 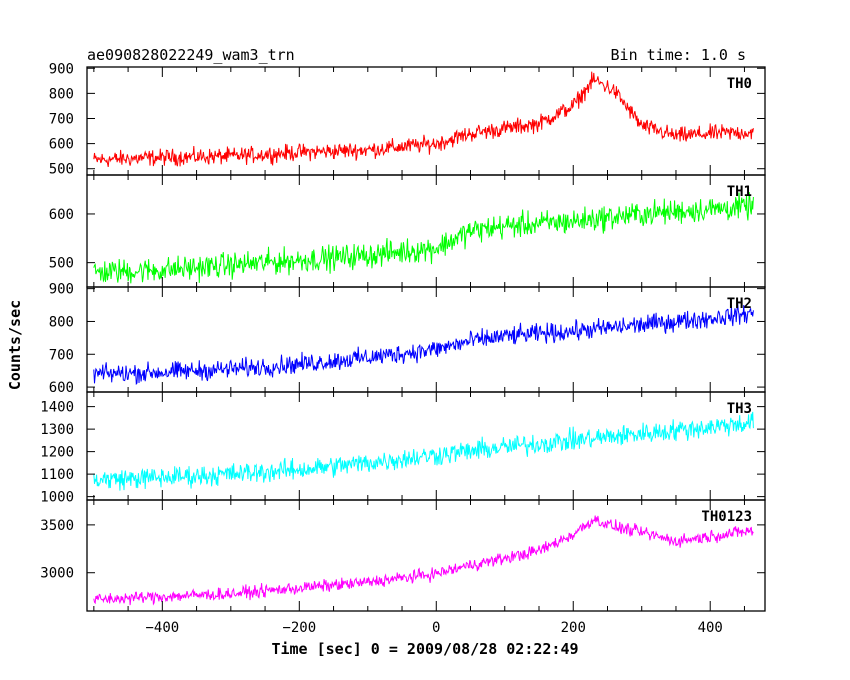 What do you see at coordinates (573, 628) in the screenshot?
I see `x-tick-label: 200` at bounding box center [573, 628].